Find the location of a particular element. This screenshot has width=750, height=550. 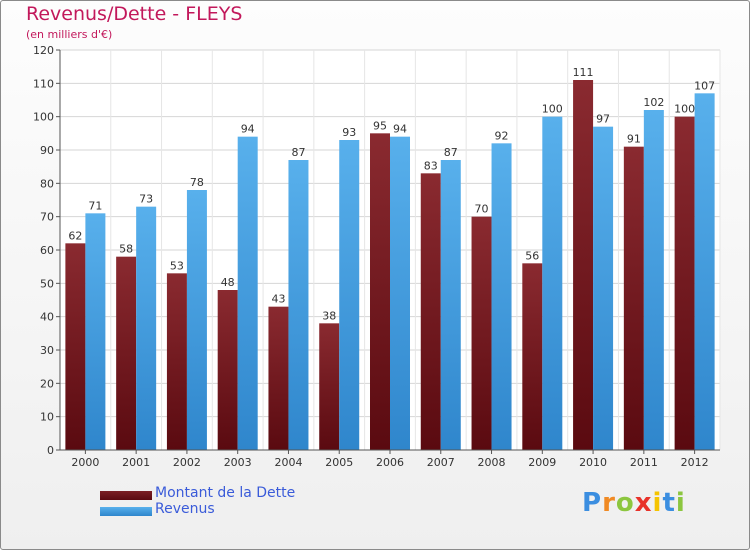

x-tick-label: 2008 is located at coordinates (492, 462).